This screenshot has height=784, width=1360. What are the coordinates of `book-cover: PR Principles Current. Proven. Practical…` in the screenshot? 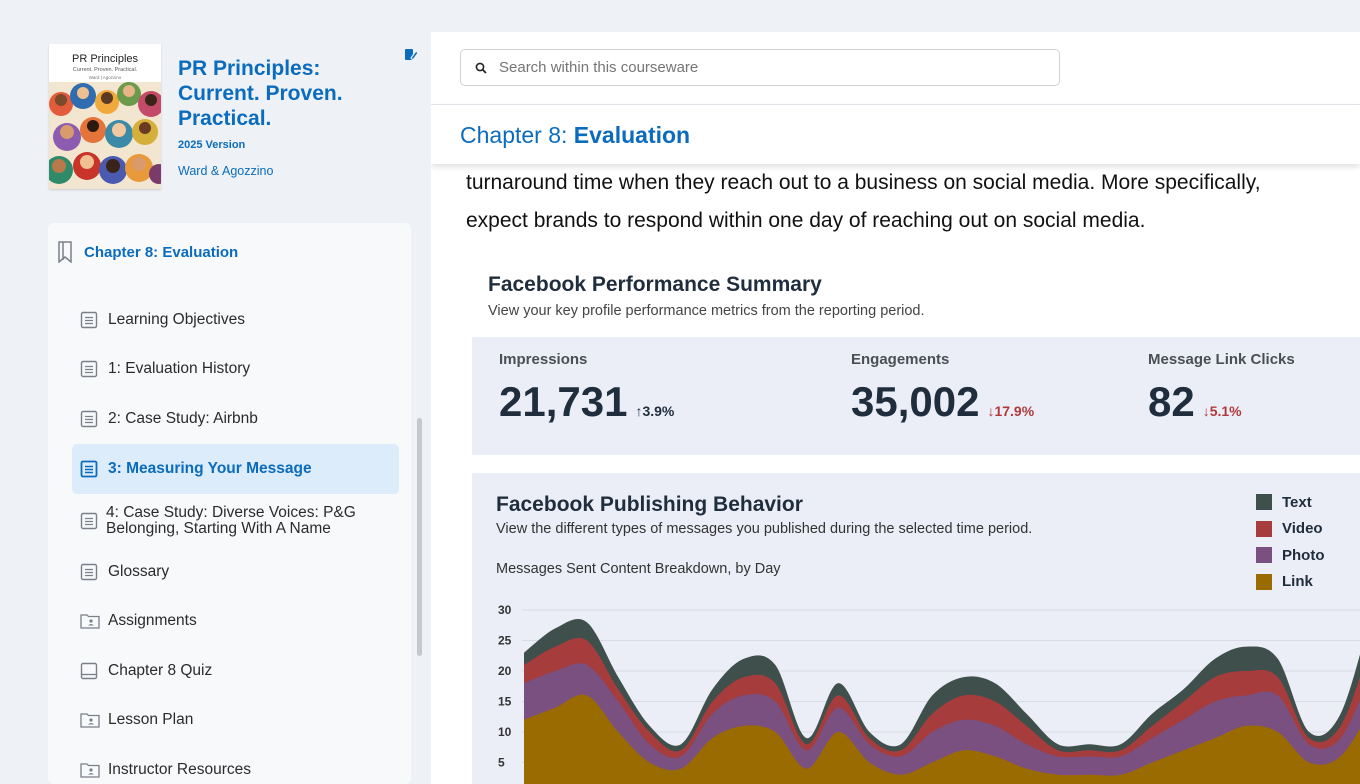 It's located at (105, 116).